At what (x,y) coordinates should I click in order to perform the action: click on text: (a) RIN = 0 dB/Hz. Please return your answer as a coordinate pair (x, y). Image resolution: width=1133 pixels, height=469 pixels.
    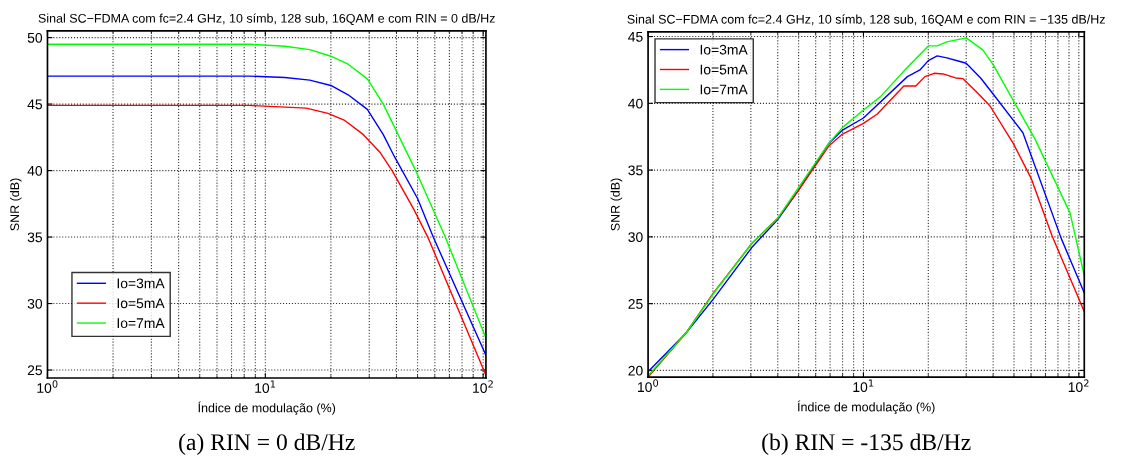
    Looking at the image, I should click on (267, 444).